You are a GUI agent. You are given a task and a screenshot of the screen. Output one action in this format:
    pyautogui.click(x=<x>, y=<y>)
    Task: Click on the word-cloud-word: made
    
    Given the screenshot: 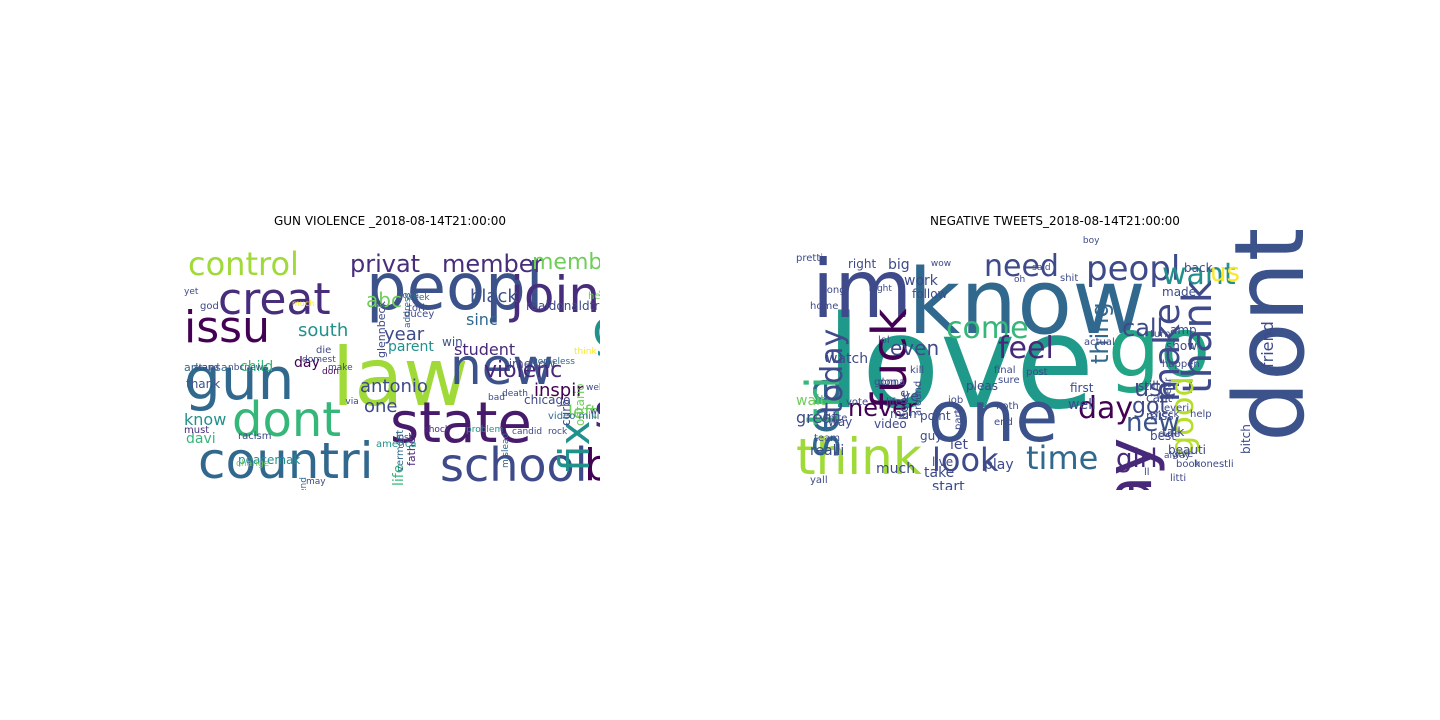 What is the action you would take?
    pyautogui.click(x=1179, y=292)
    